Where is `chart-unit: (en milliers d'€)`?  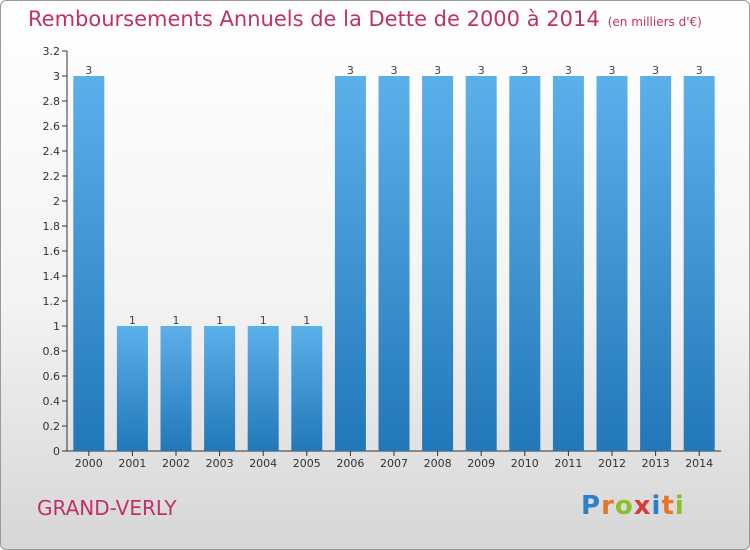
chart-unit: (en milliers d'€) is located at coordinates (654, 22).